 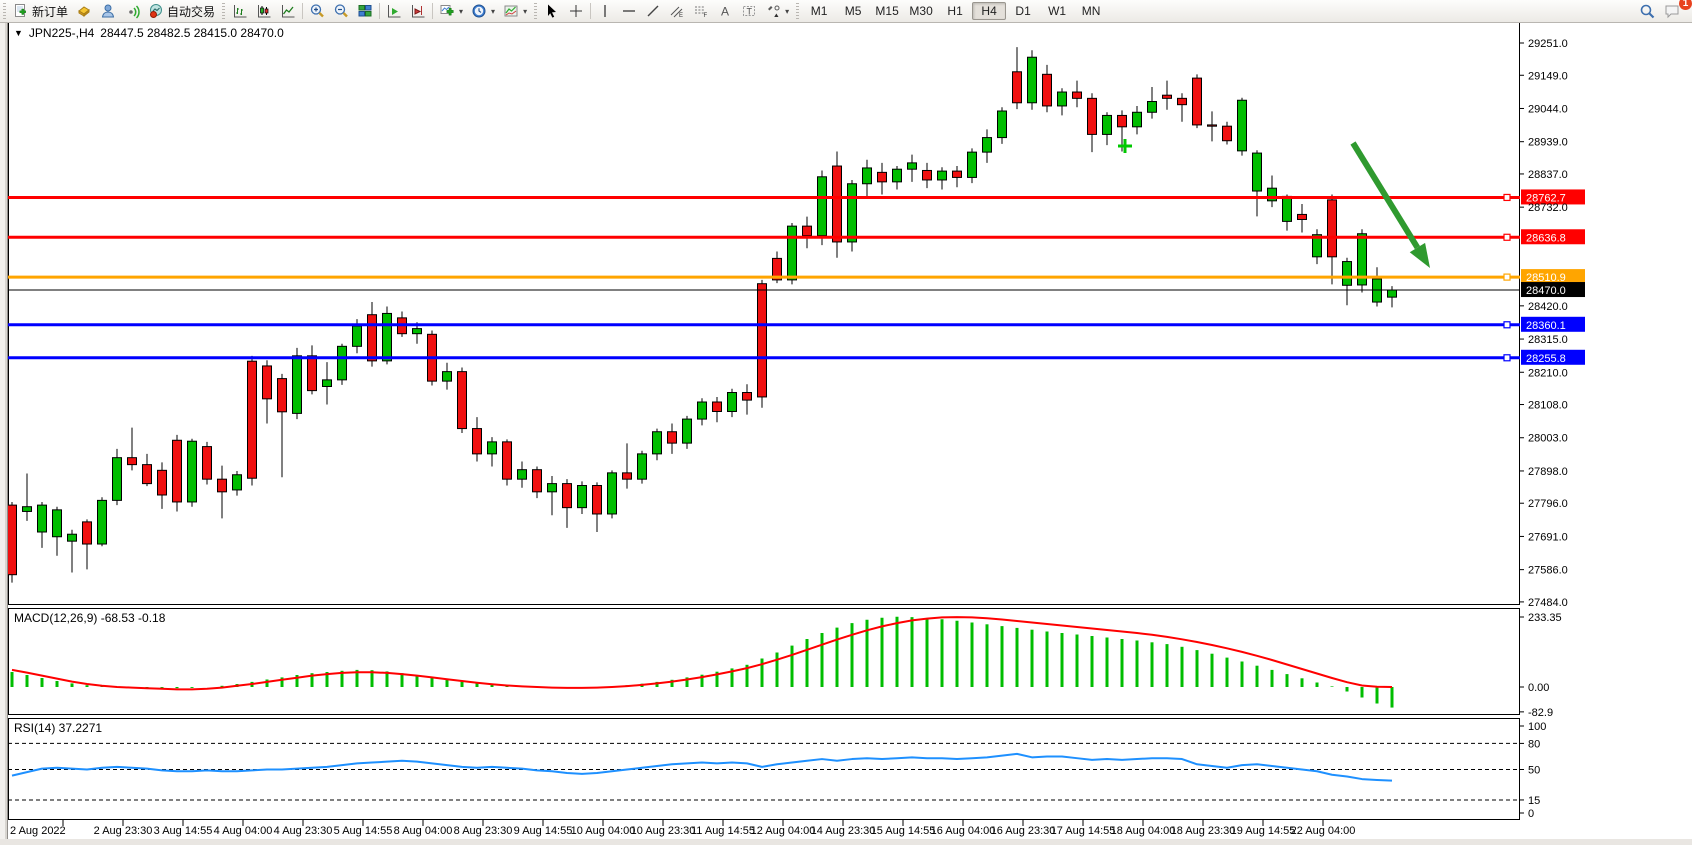 I want to click on community-button, so click(x=108, y=11).